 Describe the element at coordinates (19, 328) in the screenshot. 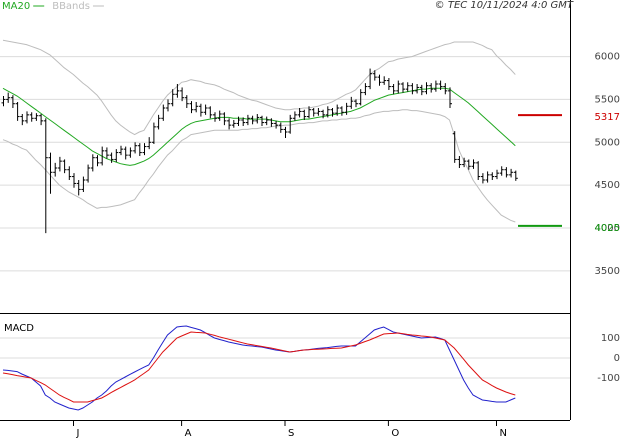

I see `panel-title: MACD` at that location.